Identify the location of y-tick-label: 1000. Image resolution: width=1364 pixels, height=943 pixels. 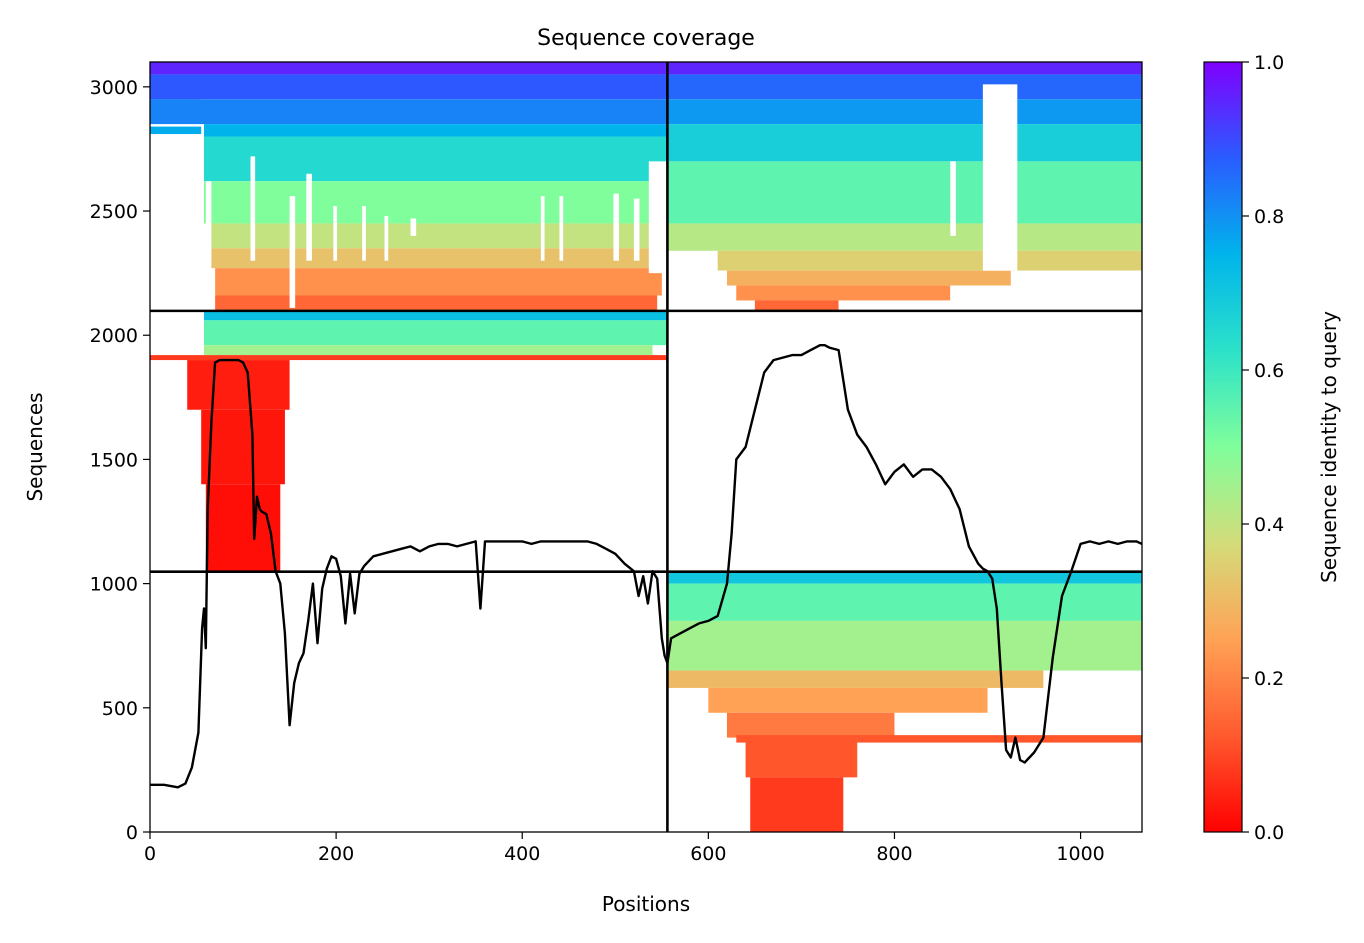
(114, 585).